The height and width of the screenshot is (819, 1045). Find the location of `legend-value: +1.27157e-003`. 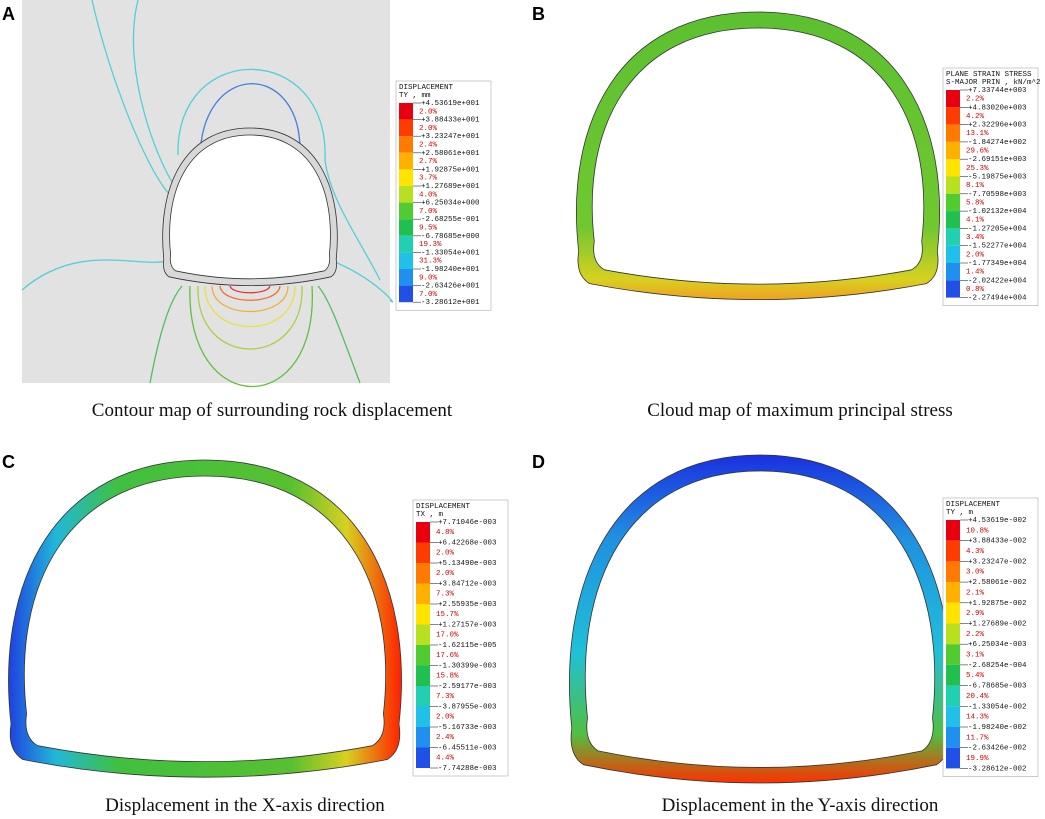

legend-value: +1.27157e-003 is located at coordinates (467, 625).